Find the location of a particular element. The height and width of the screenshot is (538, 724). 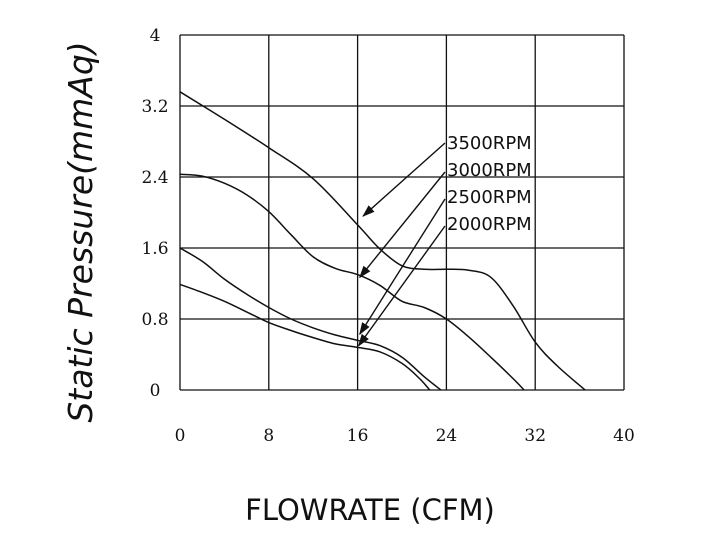

series-line-2000rpm is located at coordinates (305, 337).